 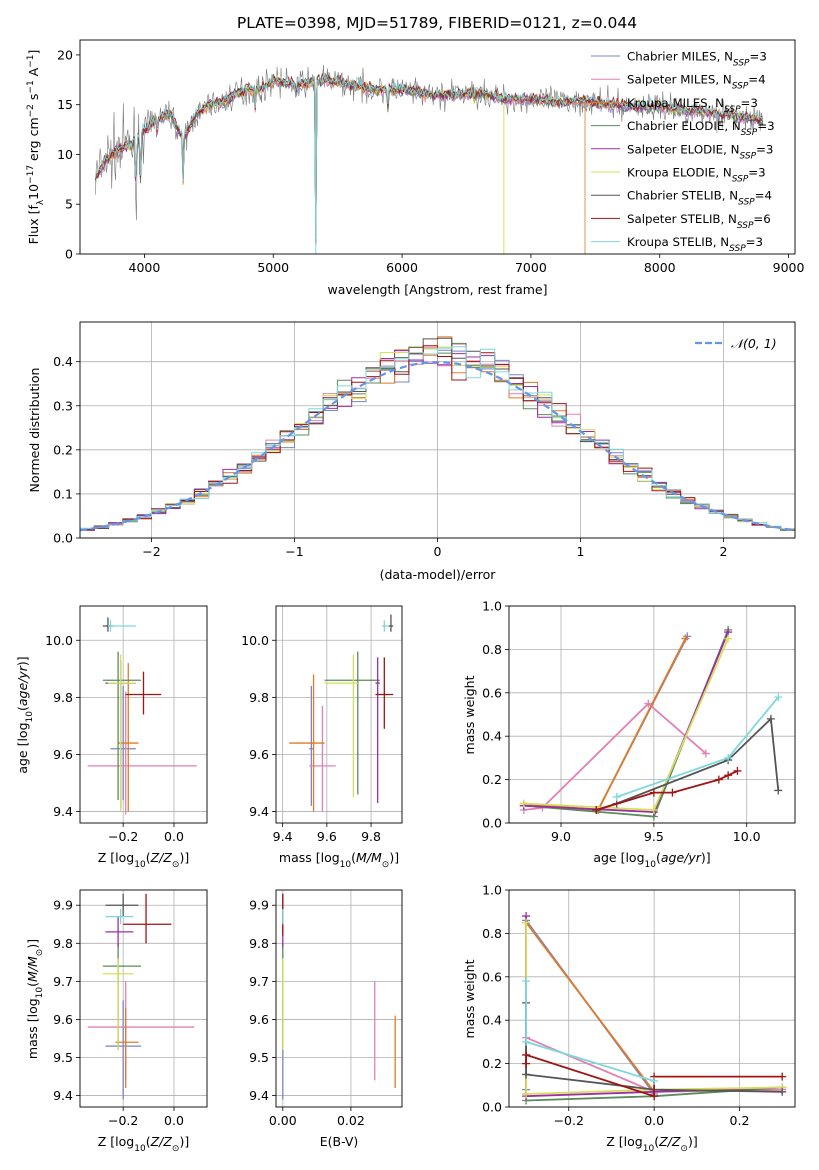 I want to click on spectrum-lines, so click(x=429, y=159).